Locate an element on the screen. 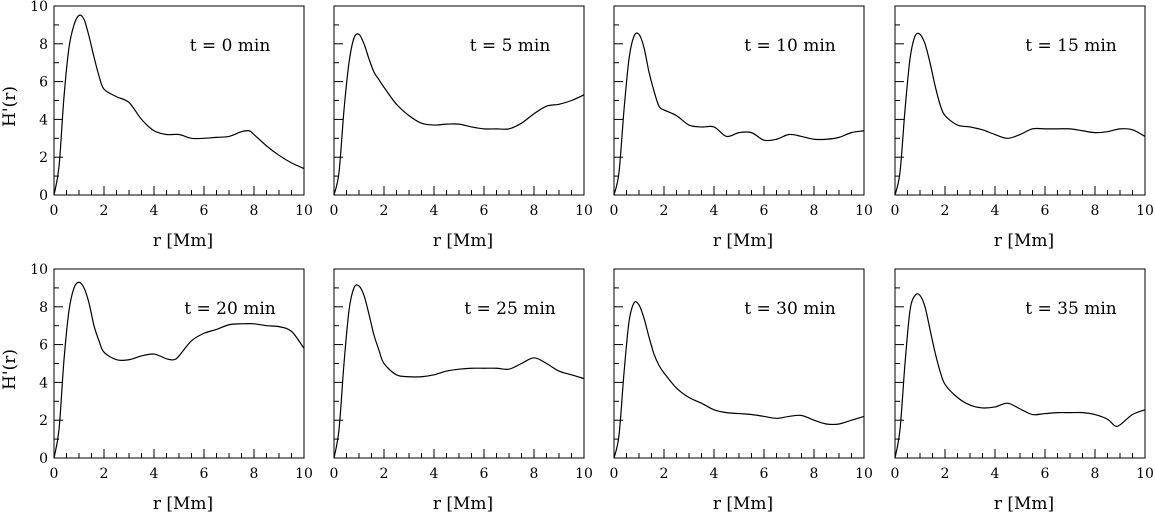  panel-6: 0 2 4 6 8 10 r [Mm] t = 25 min is located at coordinates (461, 390).